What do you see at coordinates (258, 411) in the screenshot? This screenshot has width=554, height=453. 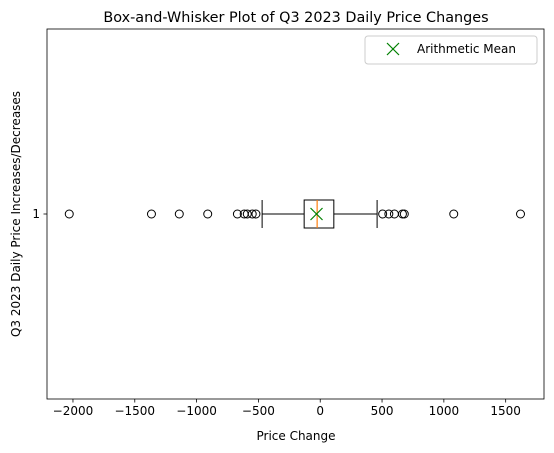 I see `x-tick-label: −500` at bounding box center [258, 411].